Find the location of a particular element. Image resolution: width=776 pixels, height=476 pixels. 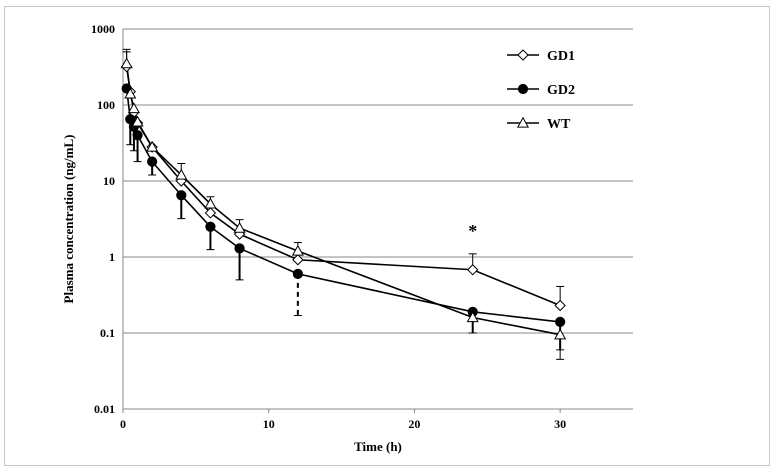

legend: GD1 GD2 WT is located at coordinates (541, 90).